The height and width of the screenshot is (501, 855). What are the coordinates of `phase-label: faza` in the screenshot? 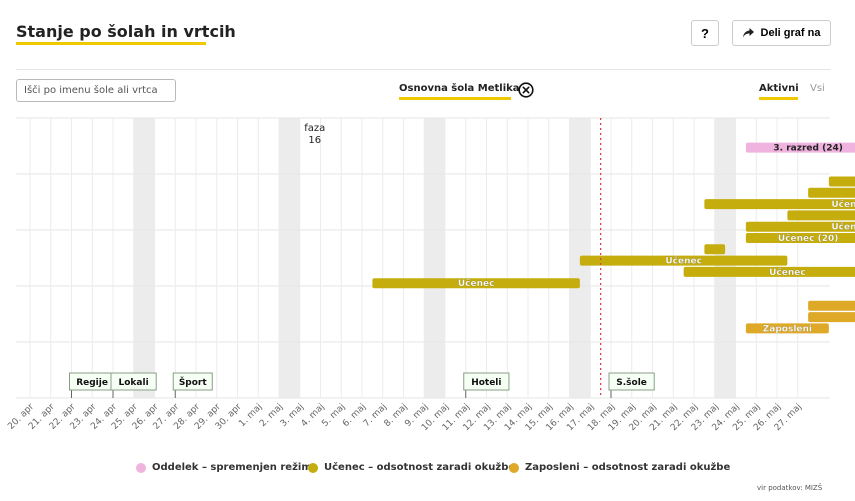 It's located at (314, 128).